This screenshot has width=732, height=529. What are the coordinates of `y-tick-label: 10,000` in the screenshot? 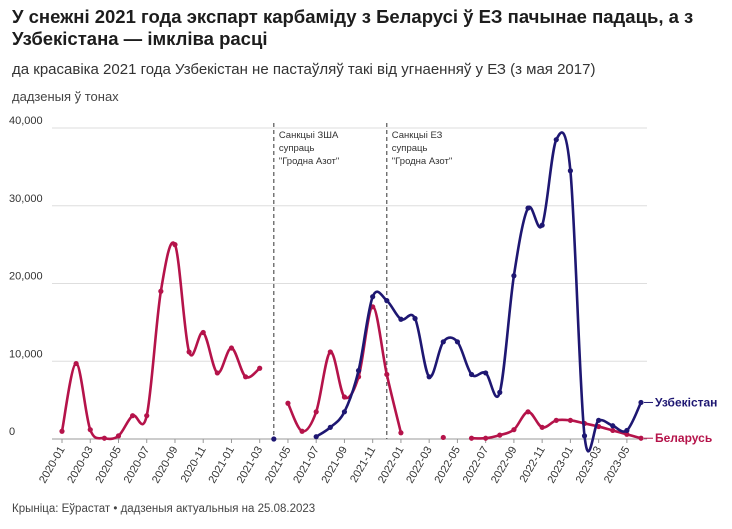 It's located at (26, 354).